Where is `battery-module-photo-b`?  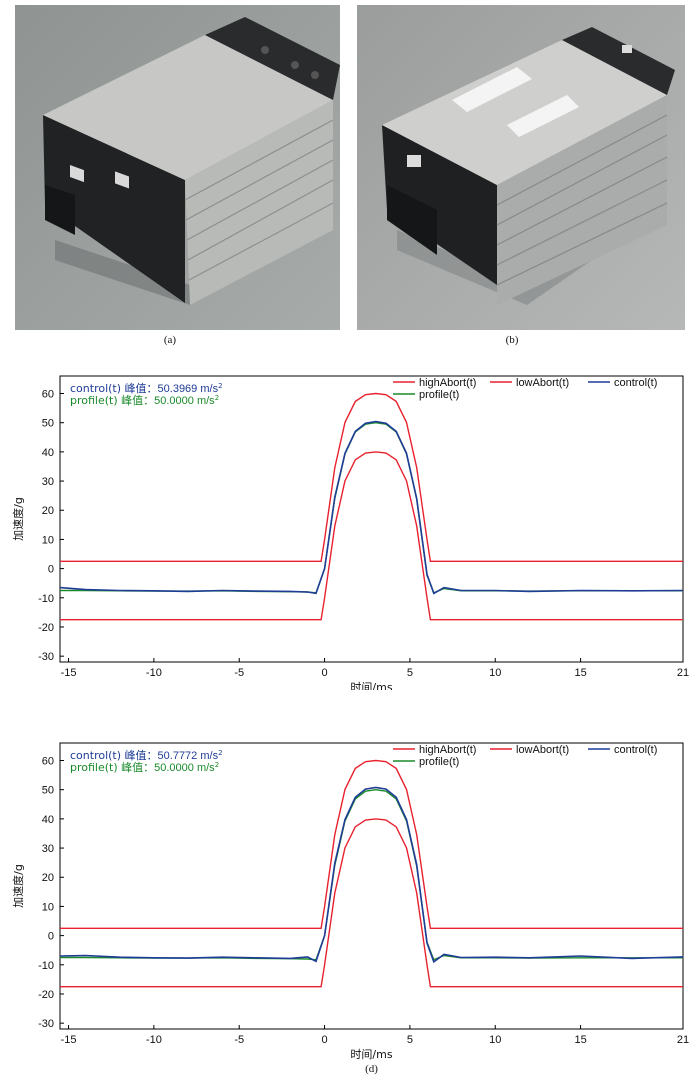 battery-module-photo-b is located at coordinates (521, 167).